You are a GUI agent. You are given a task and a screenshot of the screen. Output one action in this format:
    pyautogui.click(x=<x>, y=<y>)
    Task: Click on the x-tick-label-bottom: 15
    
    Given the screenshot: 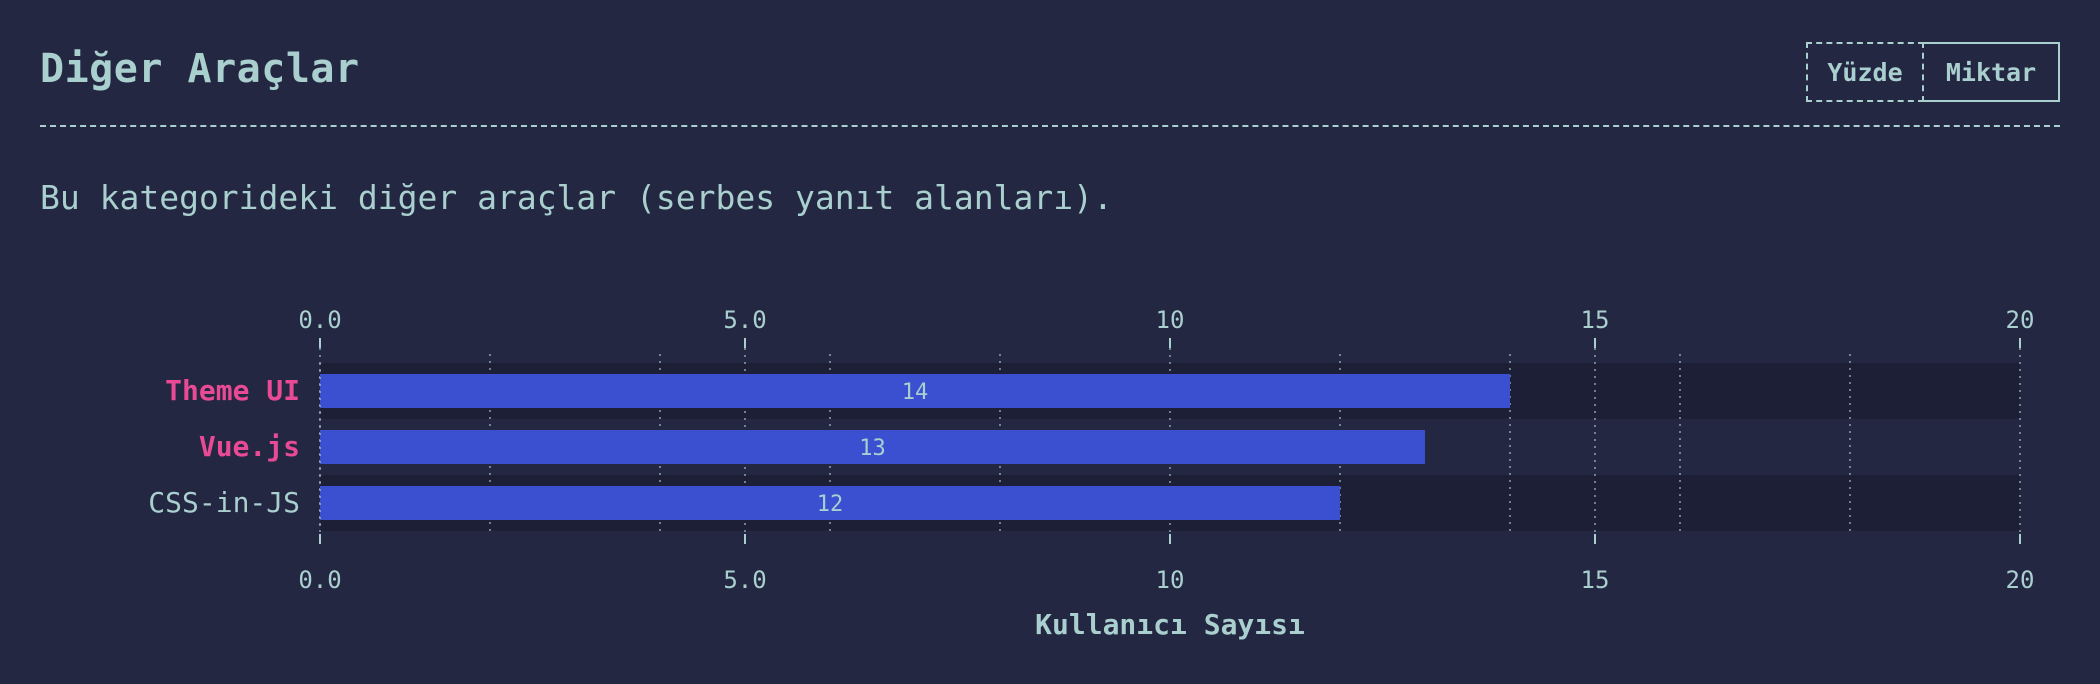 What is the action you would take?
    pyautogui.click(x=1595, y=580)
    